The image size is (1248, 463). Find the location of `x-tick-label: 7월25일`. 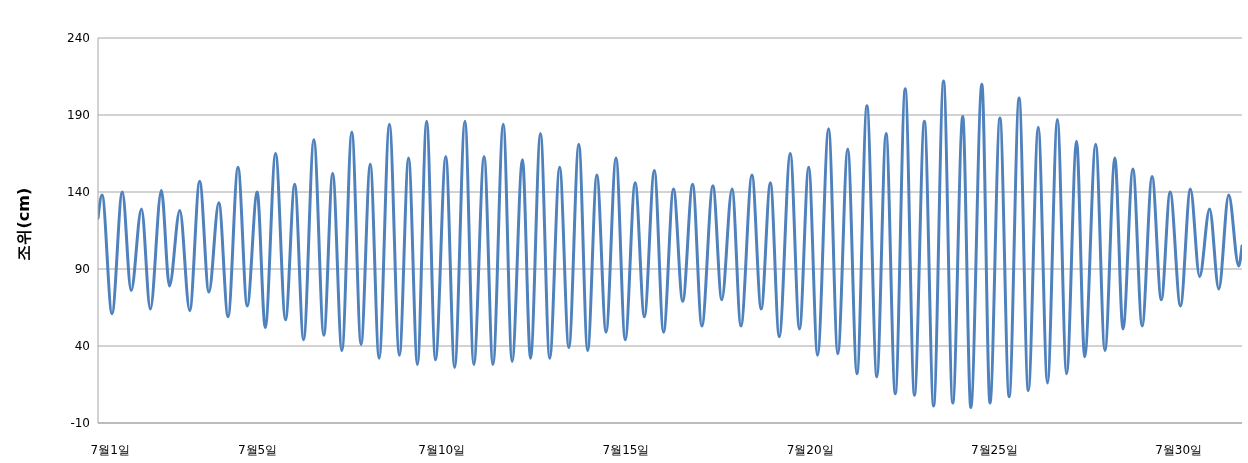

x-tick-label: 7월25일 is located at coordinates (994, 449).